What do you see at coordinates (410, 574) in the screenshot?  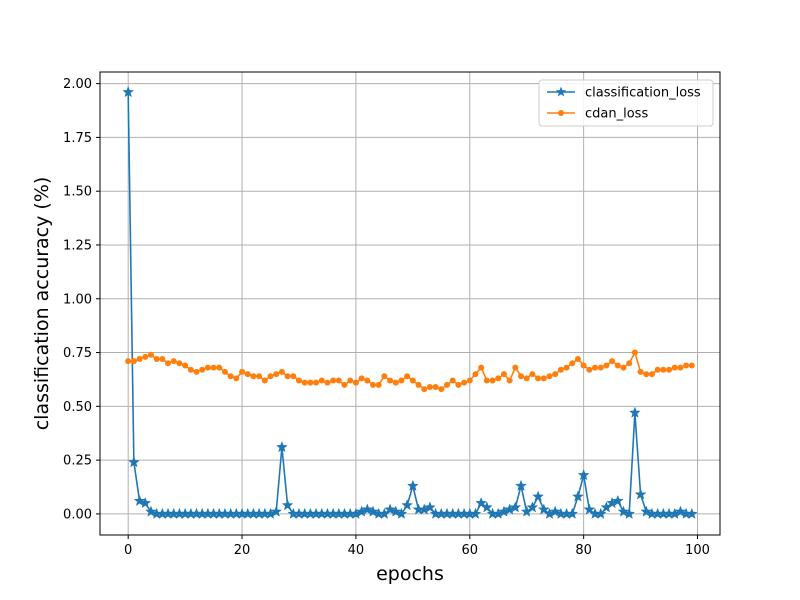 I see `x-axis-label: epochs` at bounding box center [410, 574].